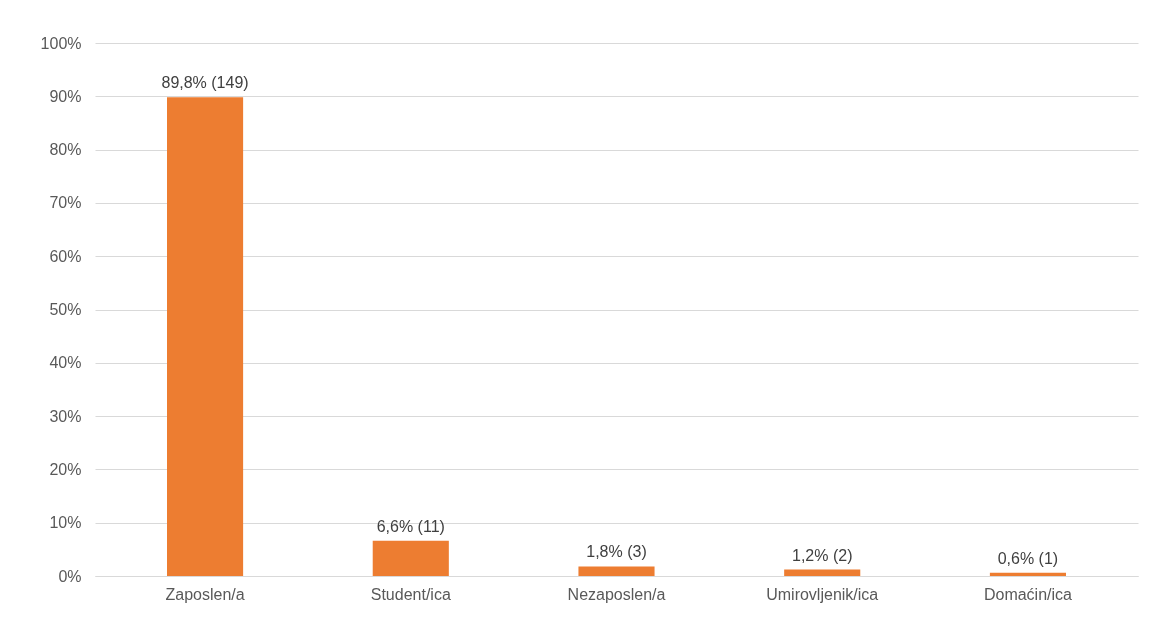  I want to click on x-tick-label: Nezaposlen/a, so click(616, 594).